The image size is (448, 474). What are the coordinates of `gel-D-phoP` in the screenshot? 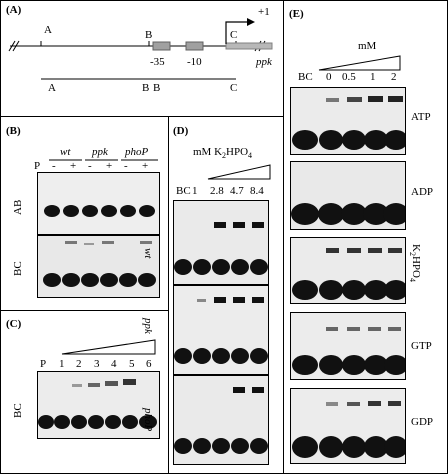 It's located at (221, 420).